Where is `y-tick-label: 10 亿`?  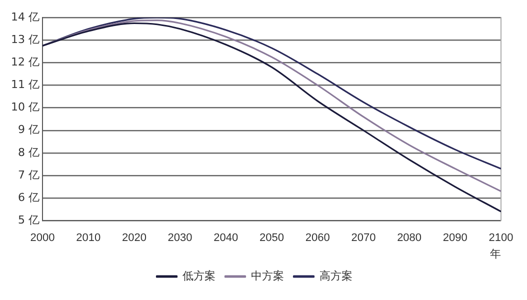
y-tick-label: 10 亿 is located at coordinates (25, 107).